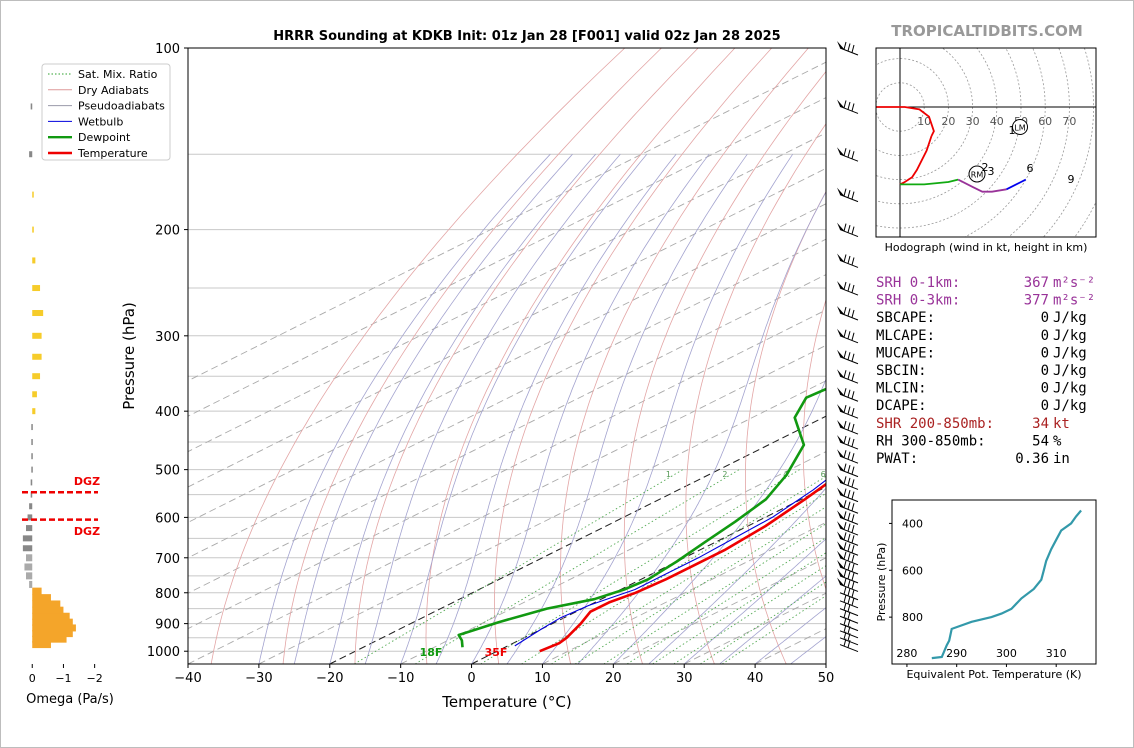 The height and width of the screenshot is (748, 1134). Describe the element at coordinates (613, 678) in the screenshot. I see `x-tick-label: 20` at that location.